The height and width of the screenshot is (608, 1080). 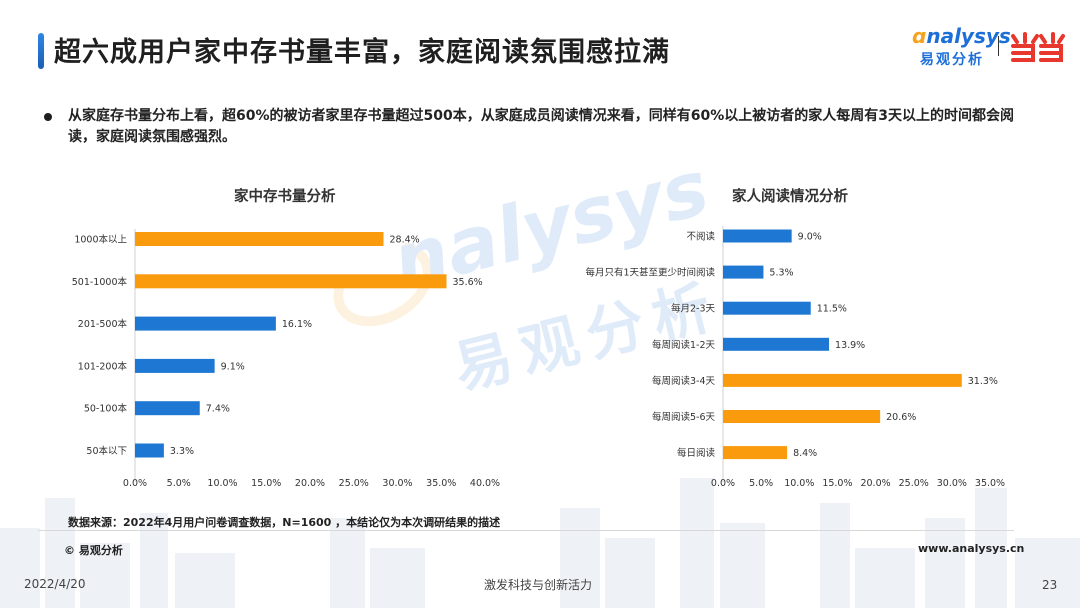 What do you see at coordinates (684, 417) in the screenshot?
I see `chart-1-category-label: 每周阅读5-6天` at bounding box center [684, 417].